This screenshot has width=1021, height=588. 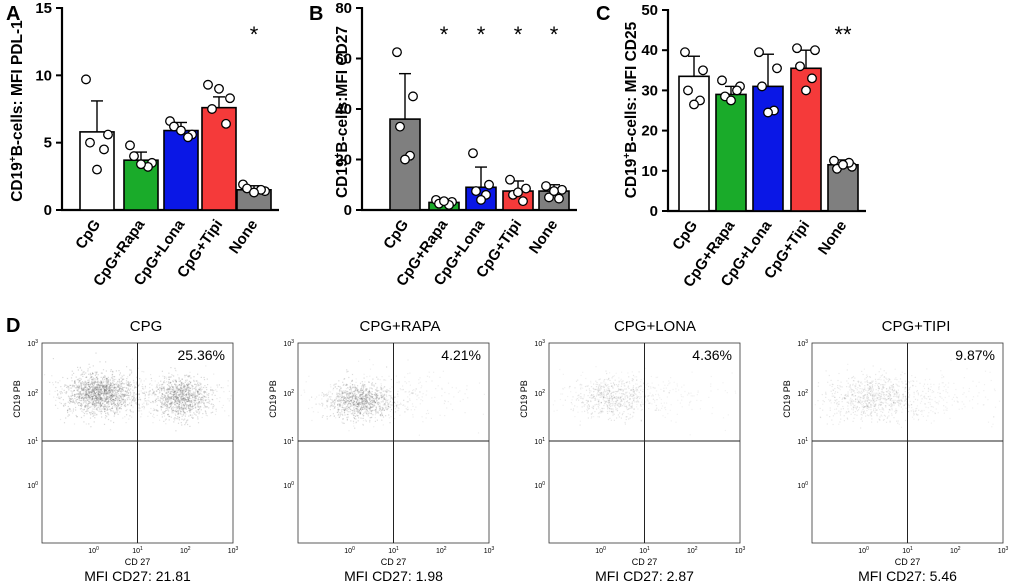 What do you see at coordinates (138, 562) in the screenshot?
I see `flow-x-axis-label: CD 27` at bounding box center [138, 562].